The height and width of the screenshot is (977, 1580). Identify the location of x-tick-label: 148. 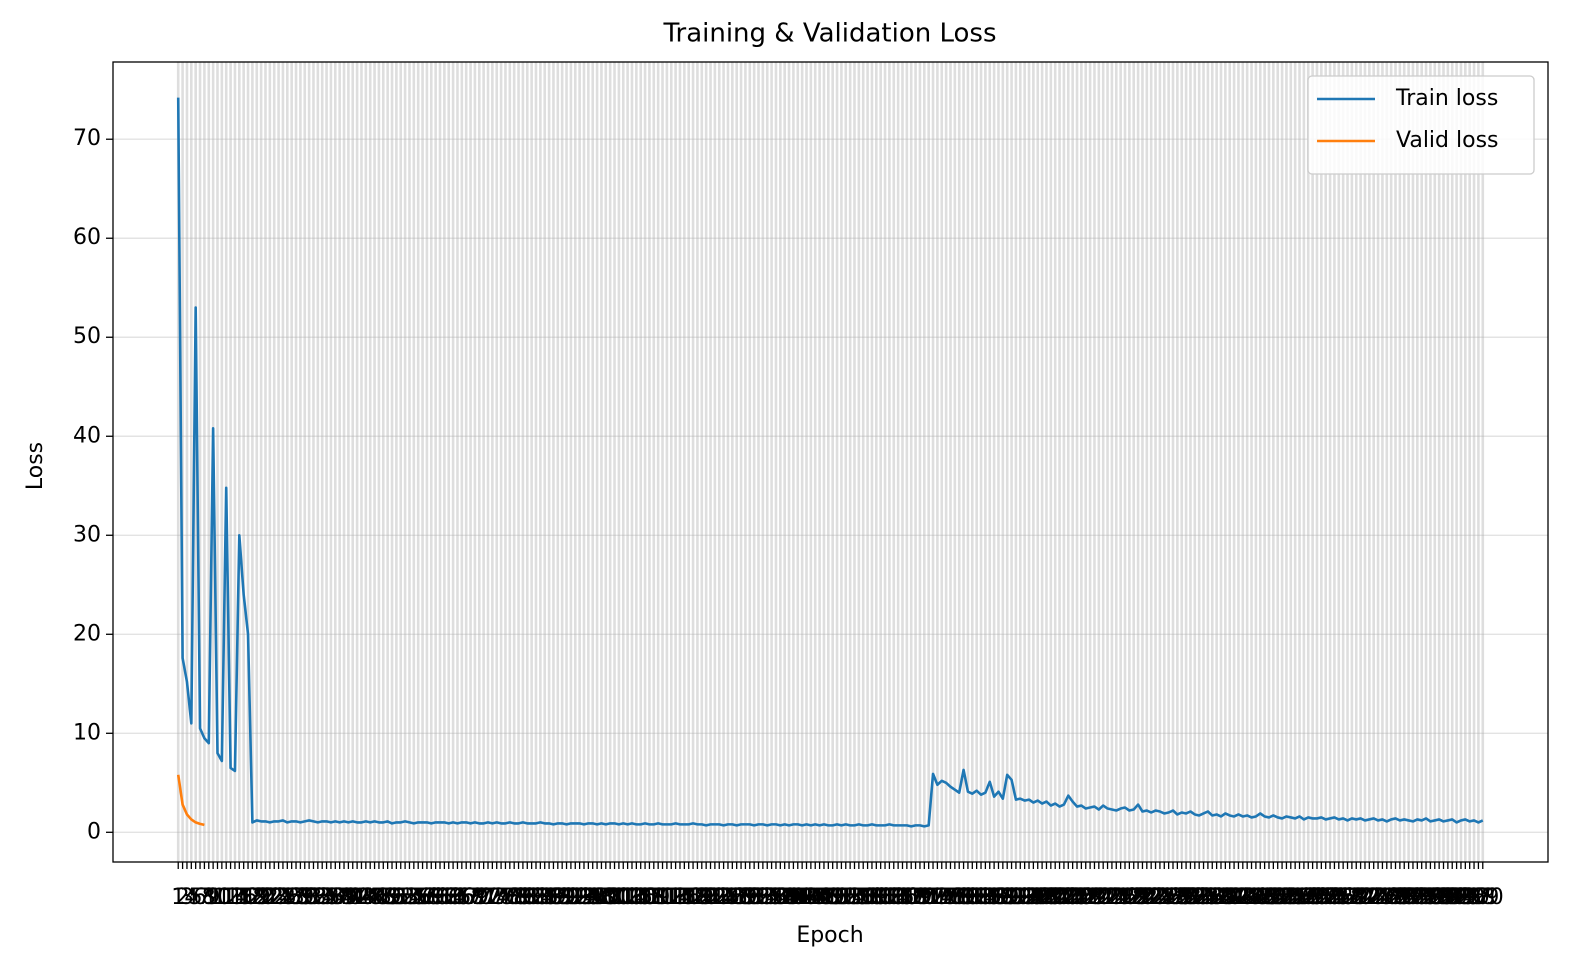
(820, 897).